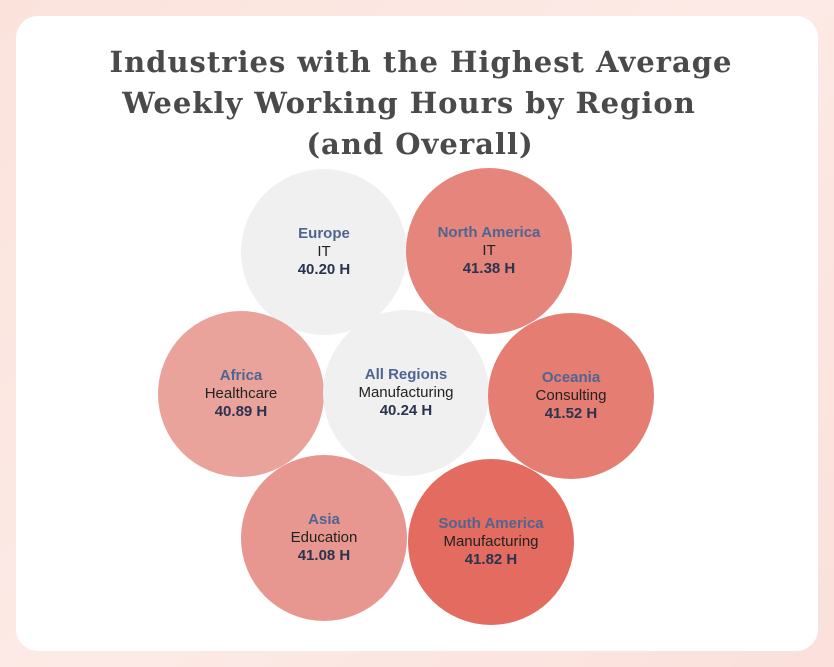 The image size is (834, 667). What do you see at coordinates (406, 410) in the screenshot?
I see `bubble-hours-label: 40.24 H` at bounding box center [406, 410].